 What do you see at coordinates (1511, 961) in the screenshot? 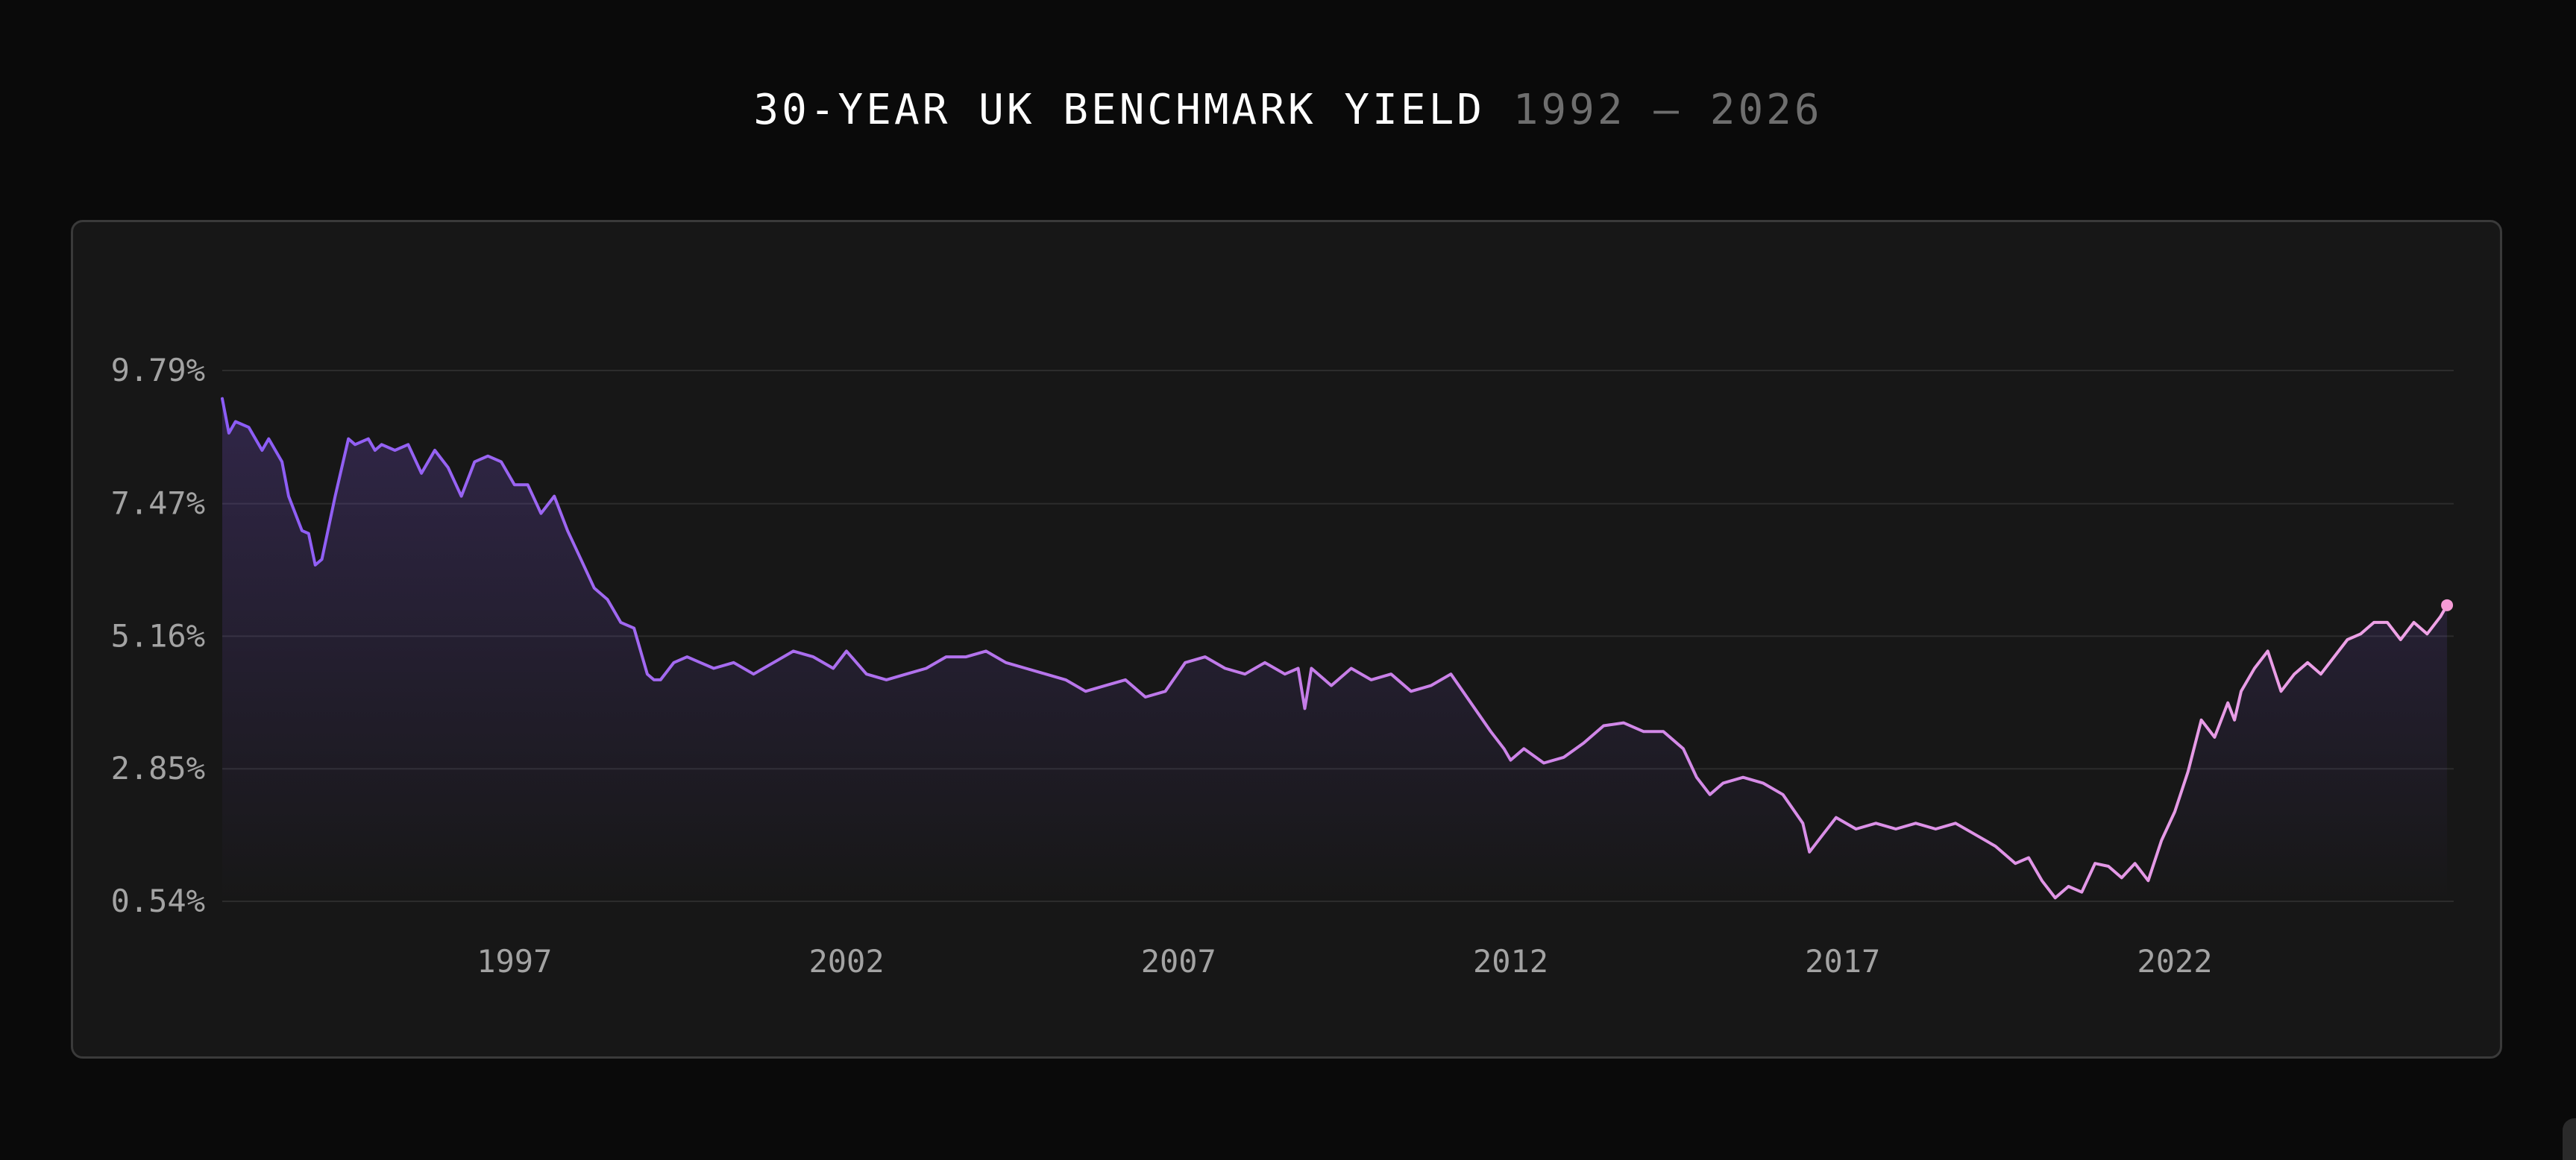
I see `x-tick-label: 2012` at bounding box center [1511, 961].